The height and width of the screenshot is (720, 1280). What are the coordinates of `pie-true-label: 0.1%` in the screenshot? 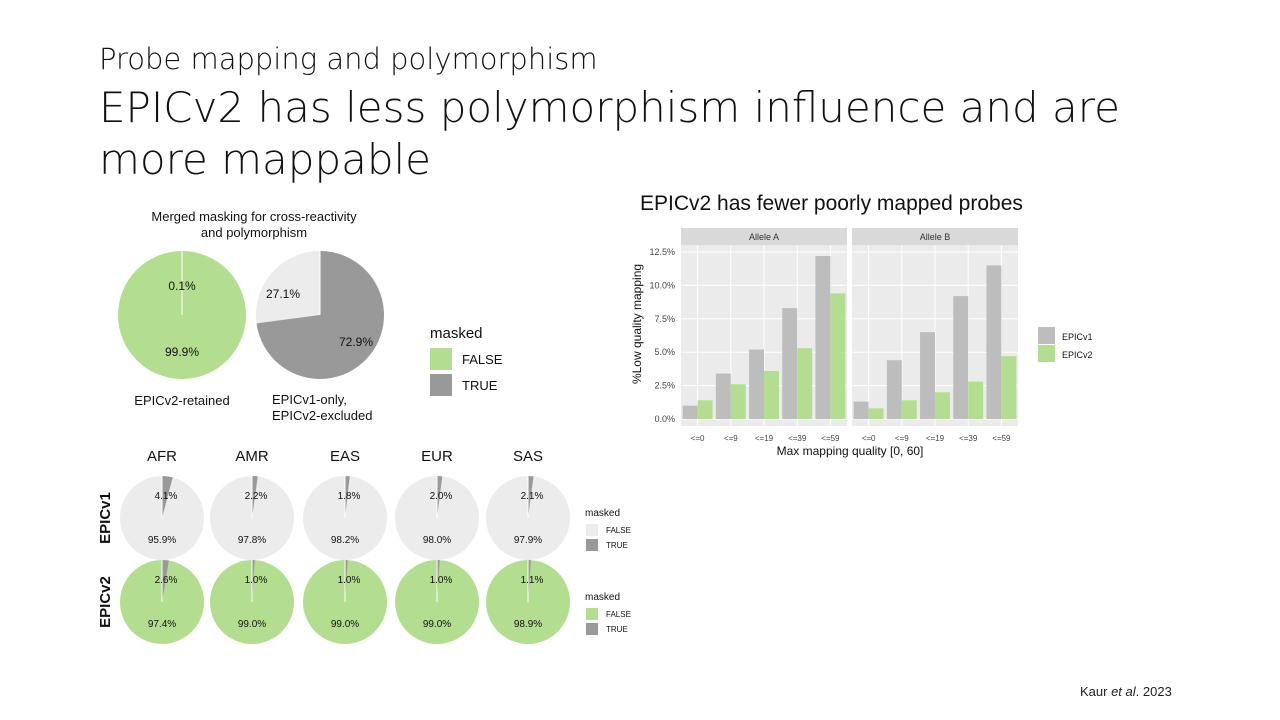 It's located at (182, 286).